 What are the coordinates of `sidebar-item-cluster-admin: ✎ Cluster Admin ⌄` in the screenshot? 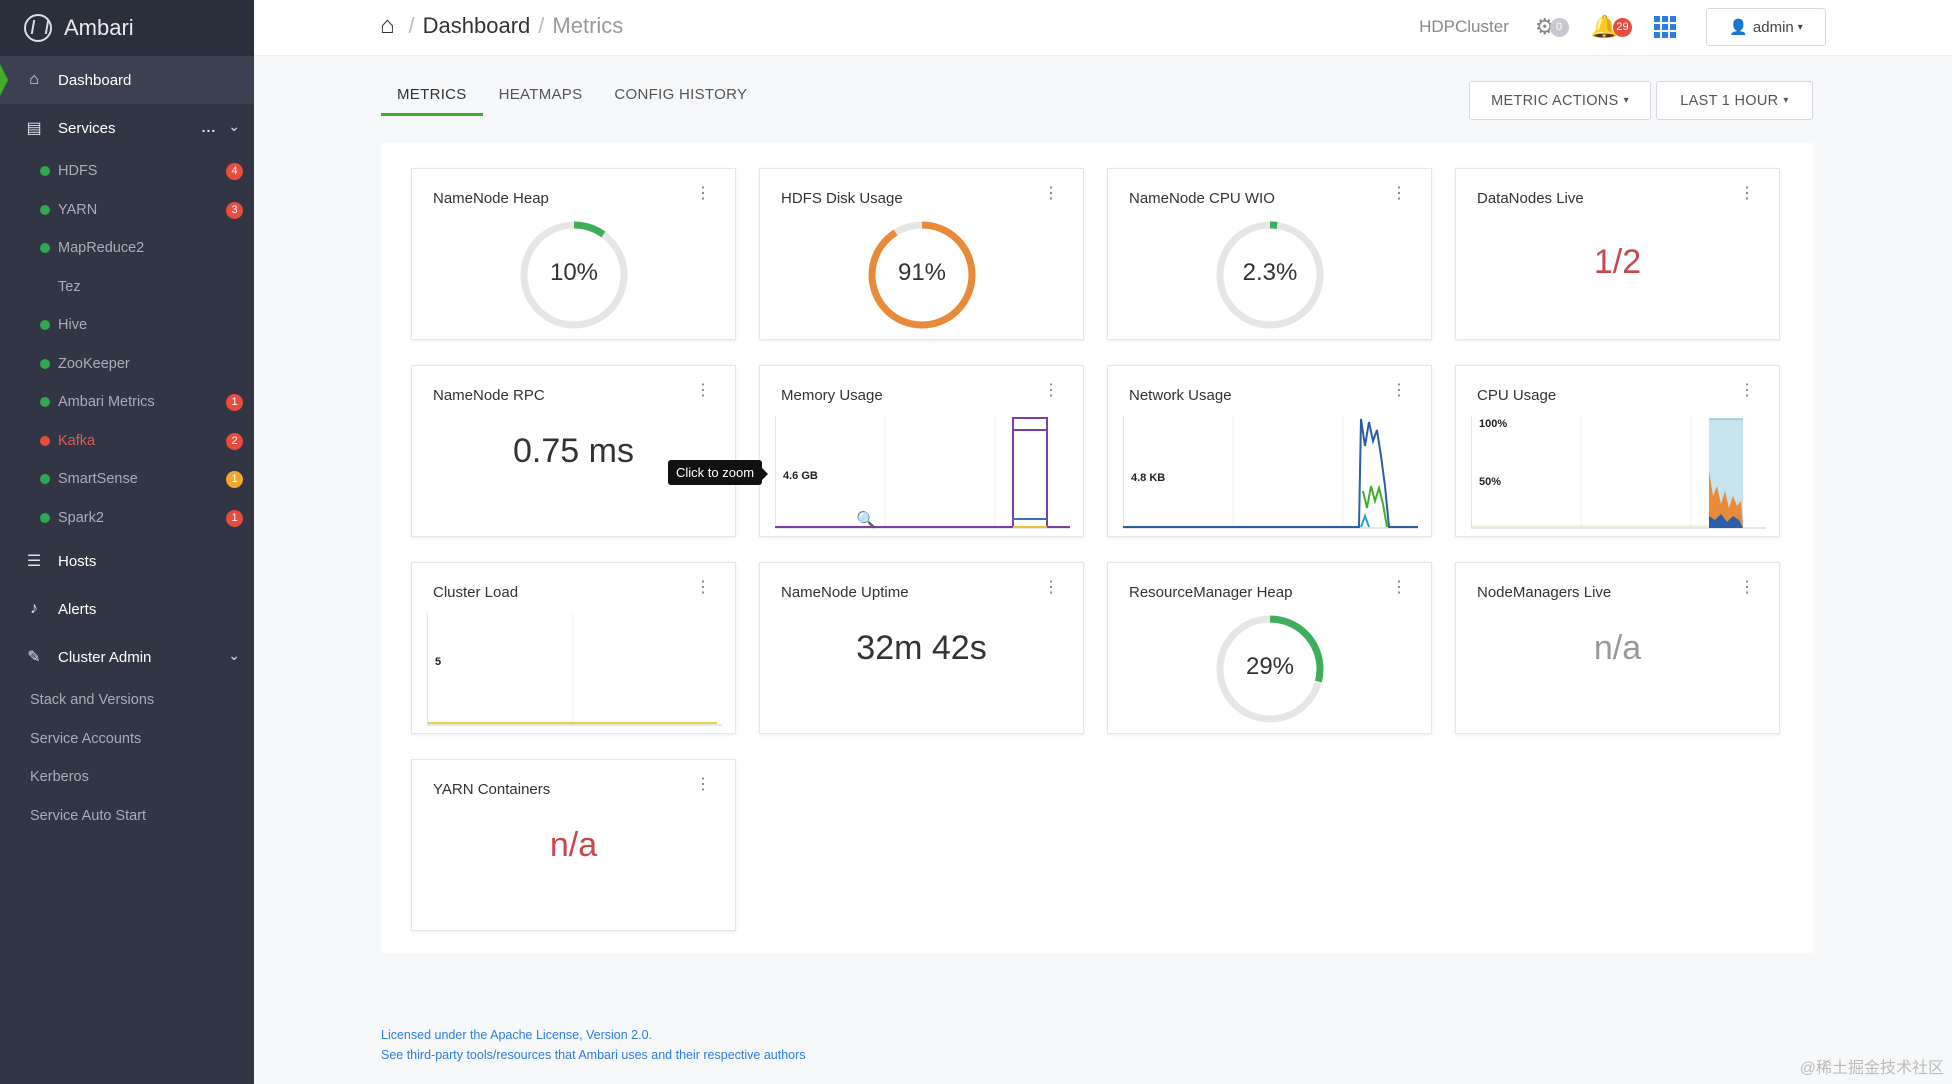 It's located at (127, 657).